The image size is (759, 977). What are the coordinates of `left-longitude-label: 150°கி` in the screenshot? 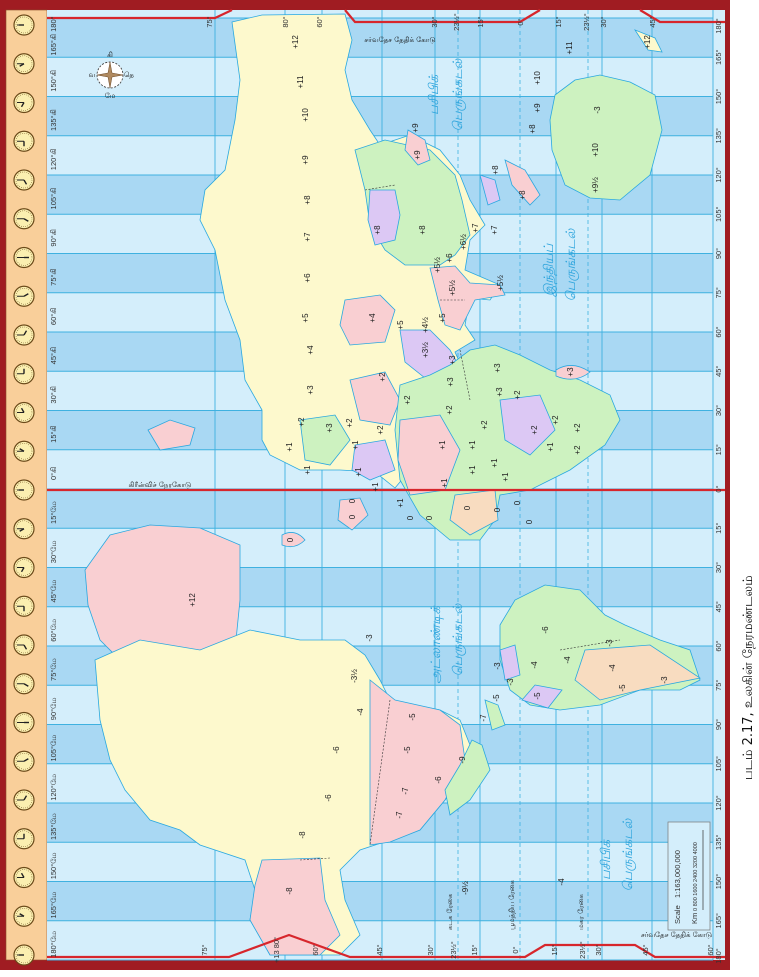 It's located at (53, 81).